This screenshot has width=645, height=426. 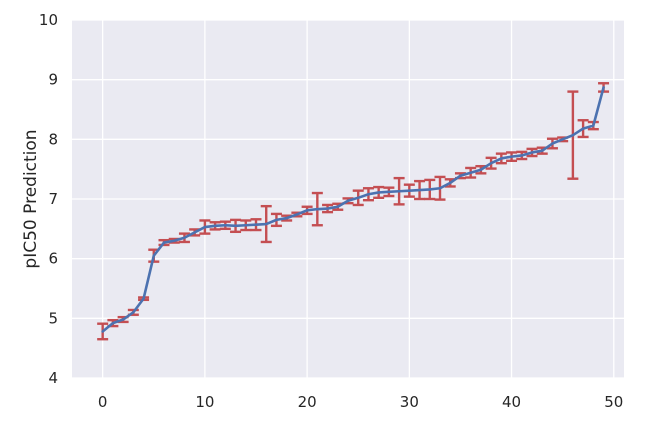 What do you see at coordinates (31, 198) in the screenshot?
I see `y-axis-label: pIC50 Prediction` at bounding box center [31, 198].